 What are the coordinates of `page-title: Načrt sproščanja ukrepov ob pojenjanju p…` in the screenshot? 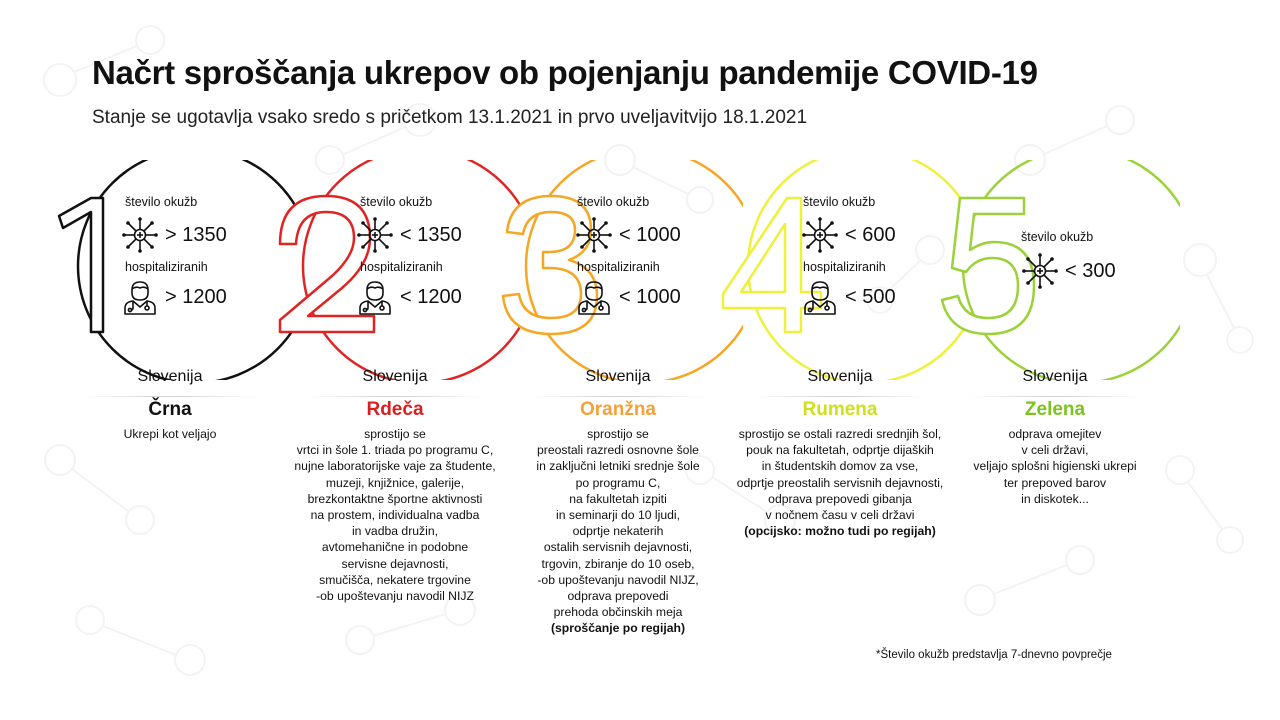 It's located at (565, 72).